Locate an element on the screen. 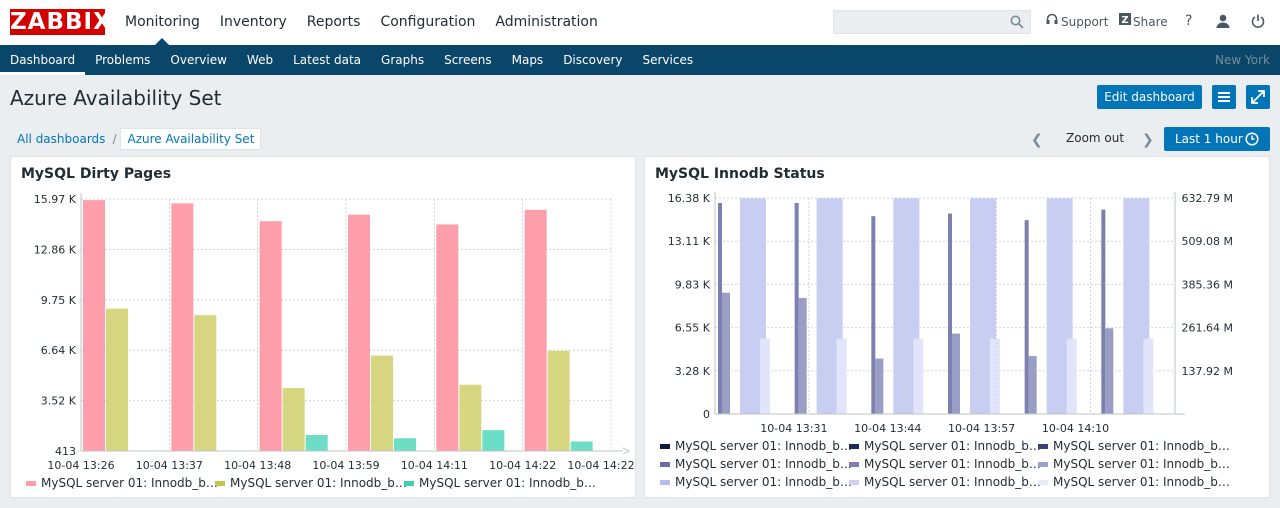  breadcrumb: All dashboards / Azure Availability Set is located at coordinates (136, 139).